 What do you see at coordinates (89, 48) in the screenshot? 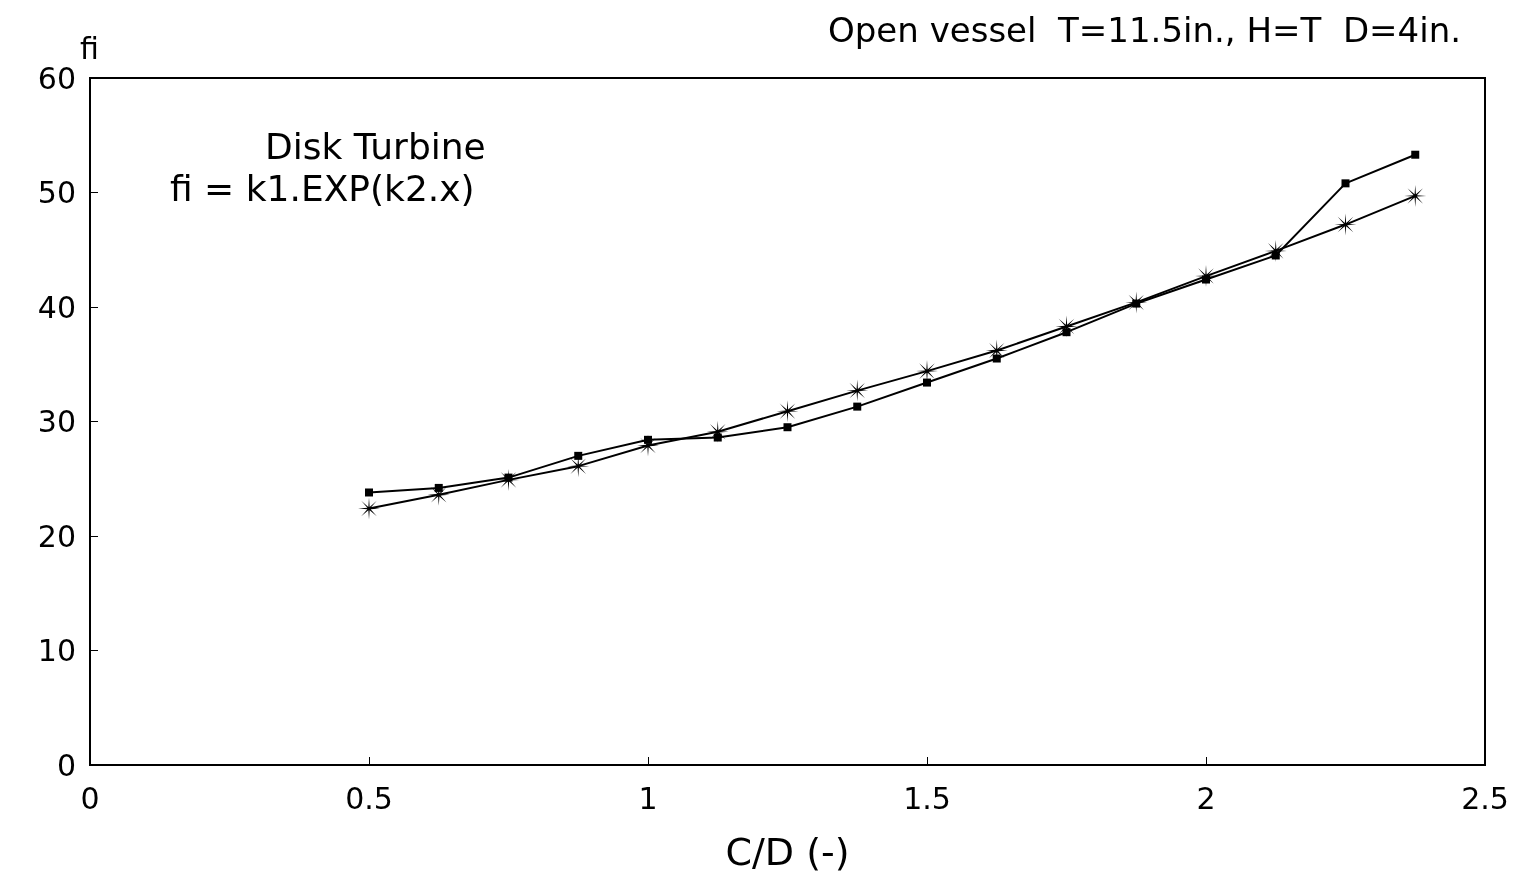
I see `y-axis-title: fi` at bounding box center [89, 48].